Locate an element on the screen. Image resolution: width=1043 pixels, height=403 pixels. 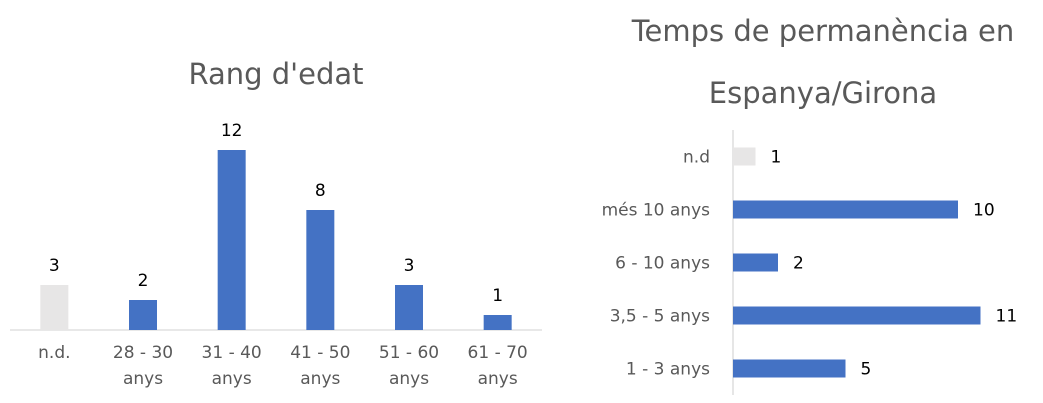
stay-category-label: més 10 anys is located at coordinates (656, 211).